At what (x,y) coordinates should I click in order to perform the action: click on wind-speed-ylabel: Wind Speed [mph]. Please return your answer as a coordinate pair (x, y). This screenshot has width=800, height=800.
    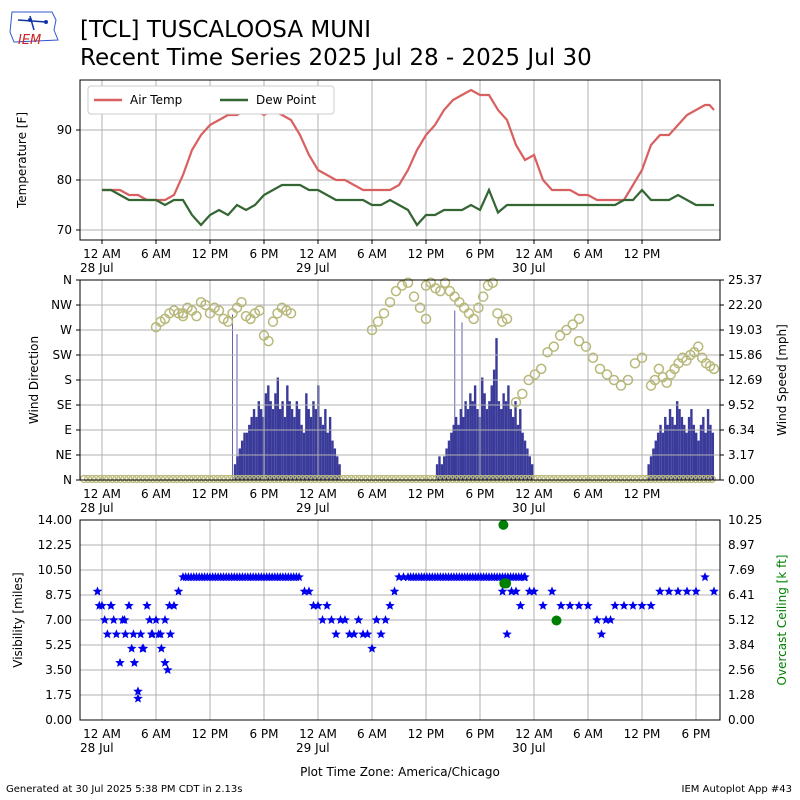
    Looking at the image, I should click on (782, 380).